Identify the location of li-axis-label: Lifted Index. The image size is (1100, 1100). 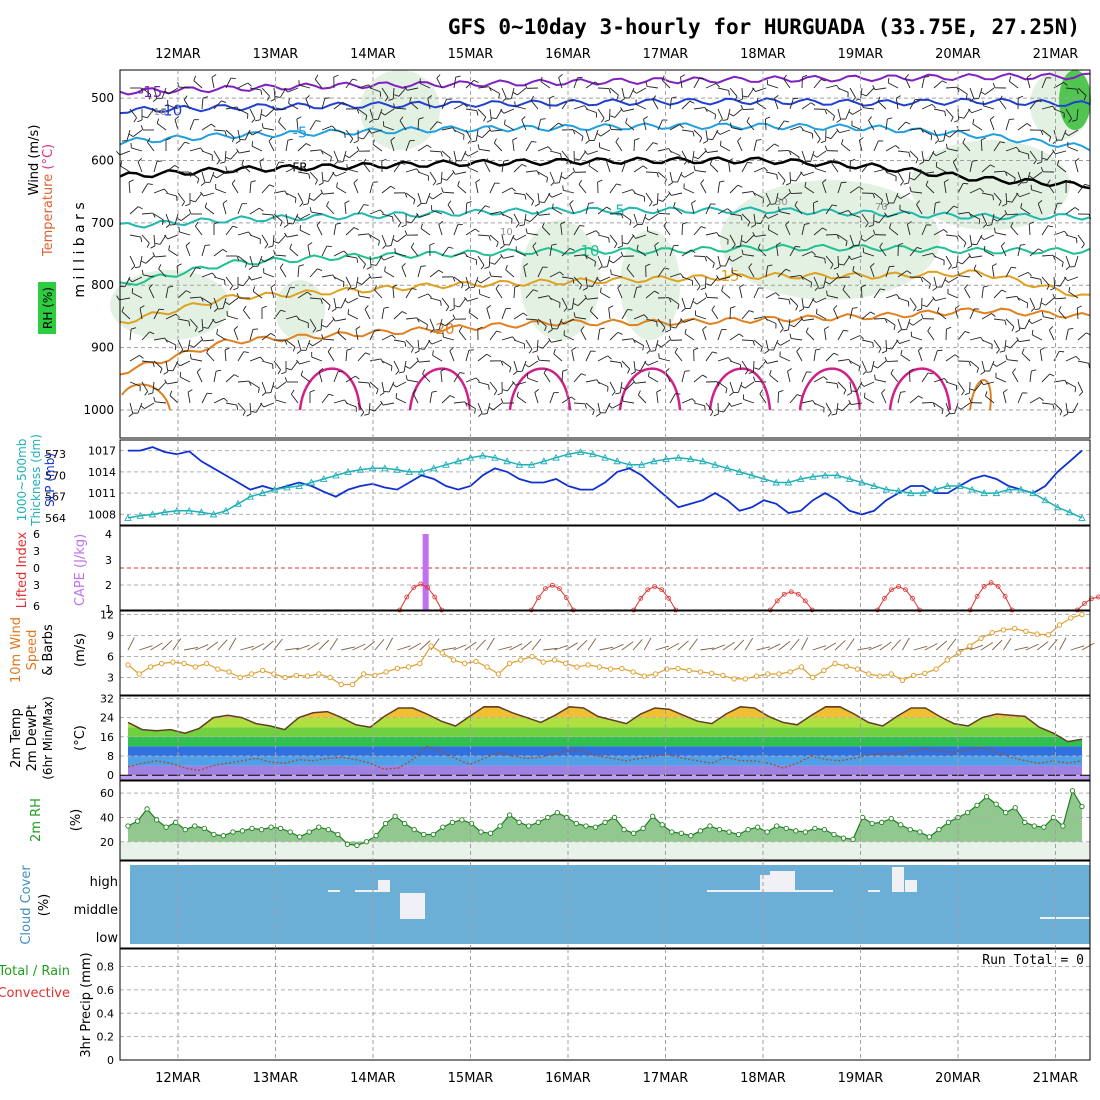
(22, 569).